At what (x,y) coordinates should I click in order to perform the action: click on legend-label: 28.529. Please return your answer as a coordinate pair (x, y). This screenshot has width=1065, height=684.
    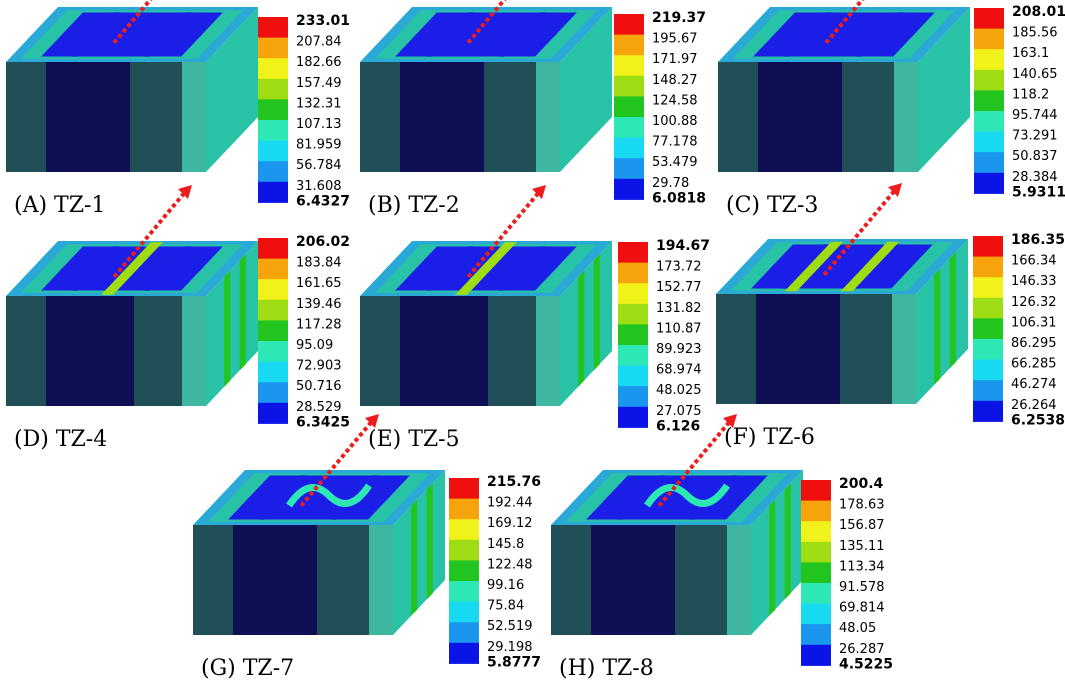
    Looking at the image, I should click on (319, 407).